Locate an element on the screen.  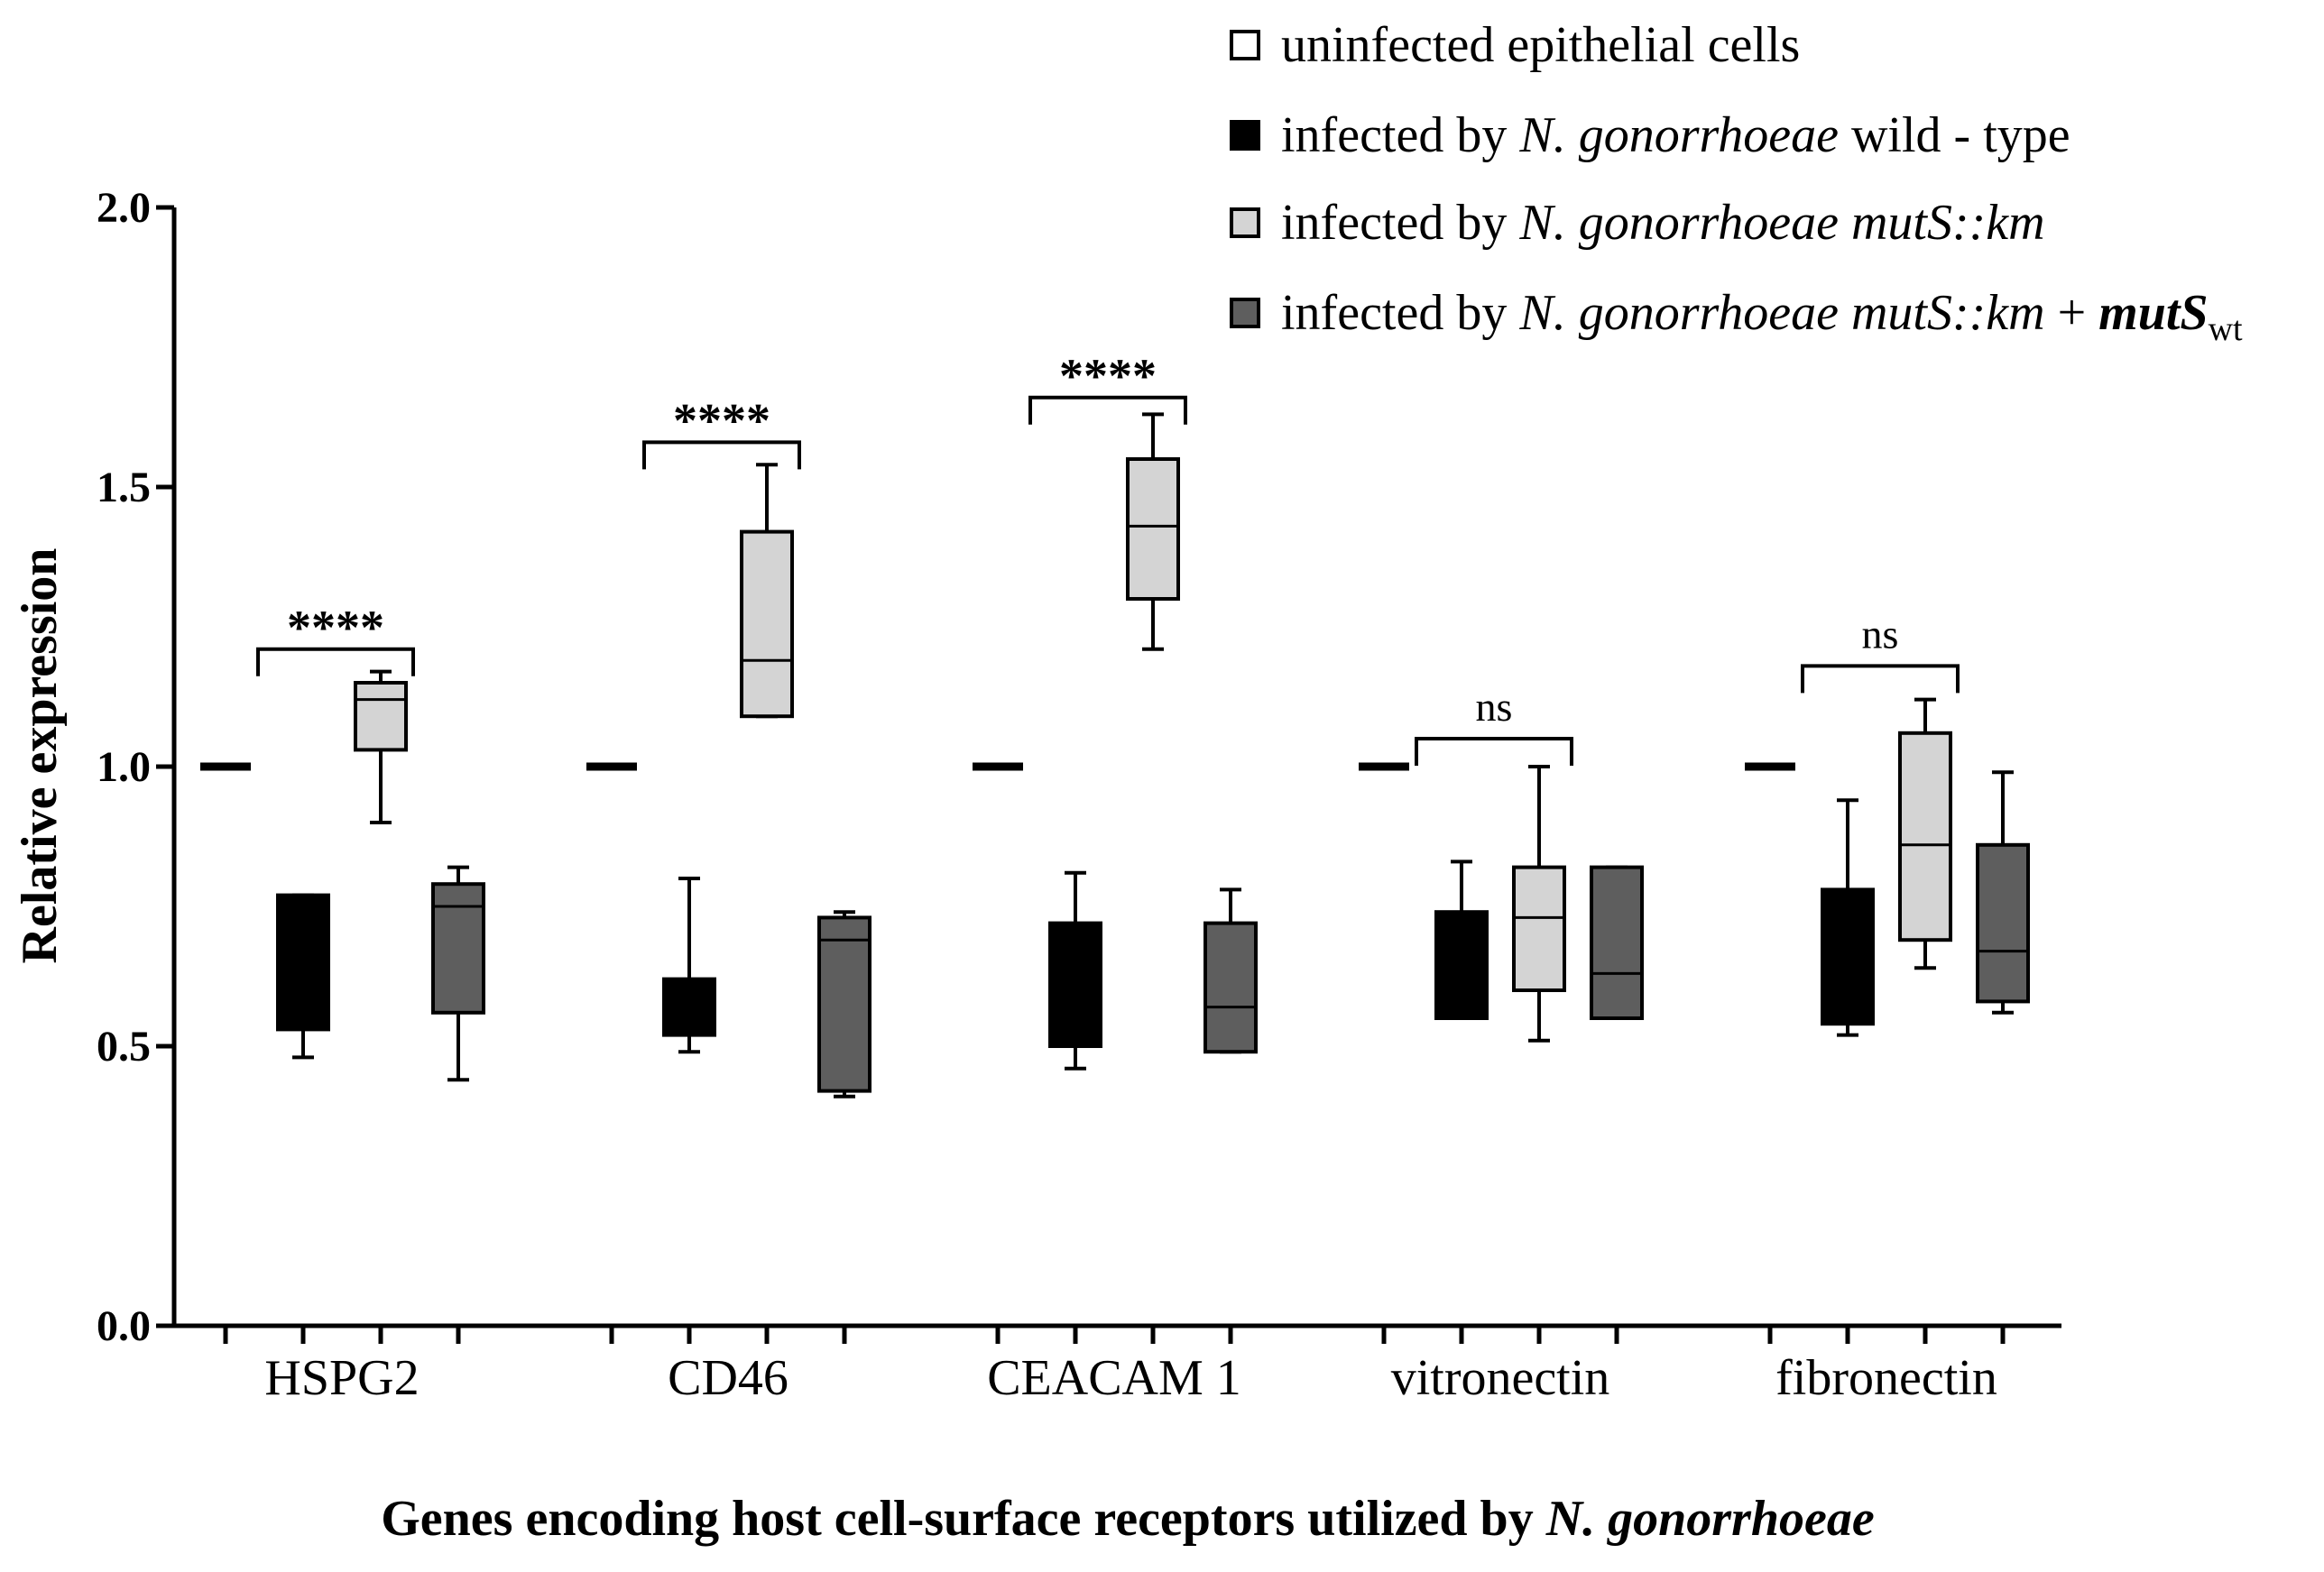
legend-label-part: mutS is located at coordinates (2153, 313).